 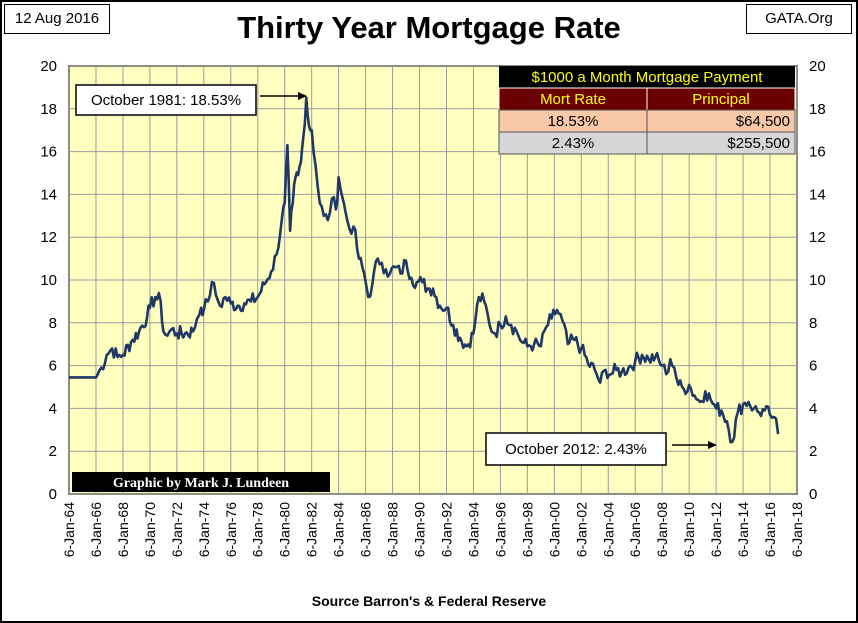 I want to click on table-row1-rate: 18.53%, so click(x=573, y=121).